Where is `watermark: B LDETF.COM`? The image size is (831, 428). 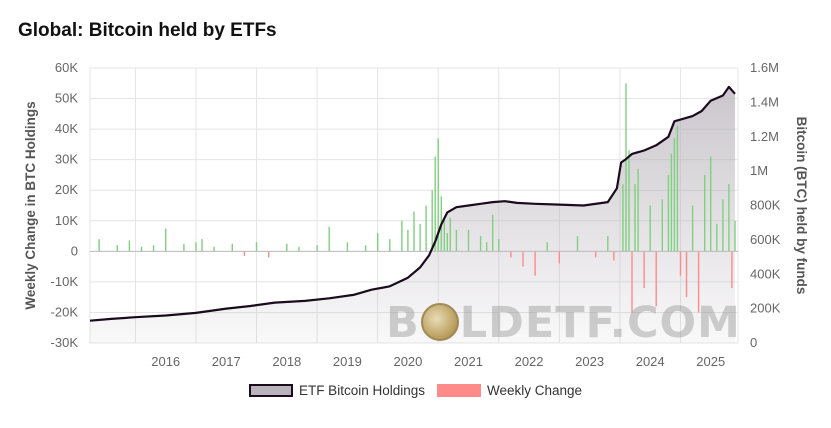 watermark: B LDETF.COM is located at coordinates (563, 323).